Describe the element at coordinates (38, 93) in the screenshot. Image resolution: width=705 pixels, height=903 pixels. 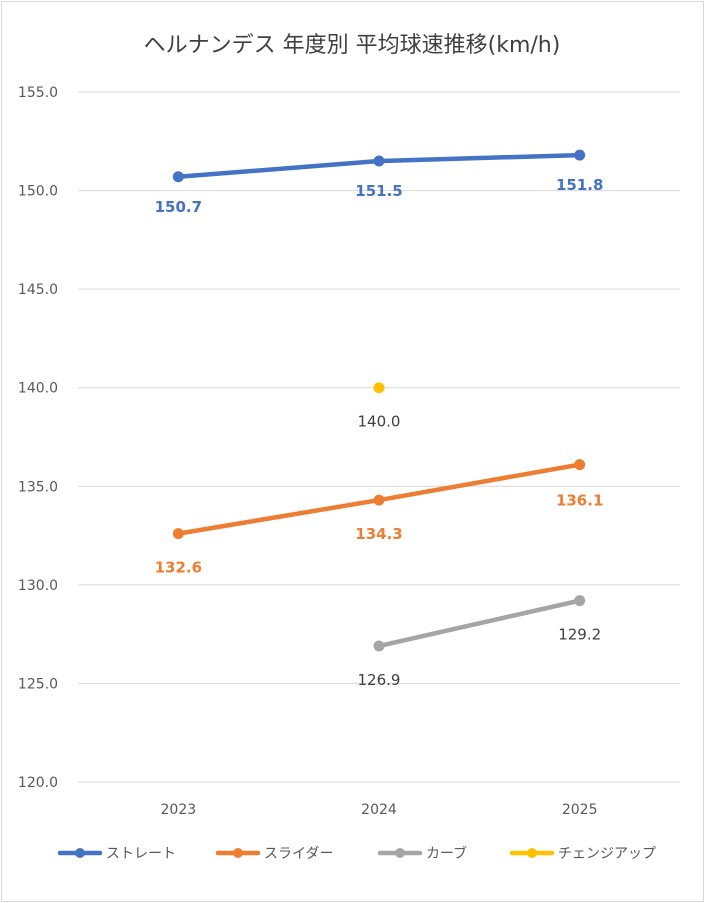
I see `y-tick-label: 155.0` at that location.